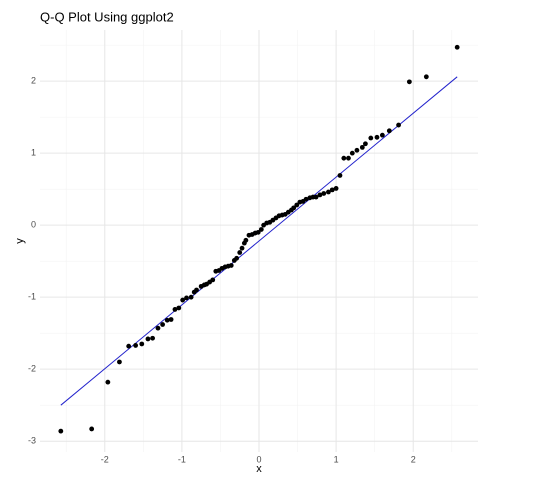 Image resolution: width=537 pixels, height=479 pixels. Describe the element at coordinates (33, 153) in the screenshot. I see `y-tick-label: 1` at that location.